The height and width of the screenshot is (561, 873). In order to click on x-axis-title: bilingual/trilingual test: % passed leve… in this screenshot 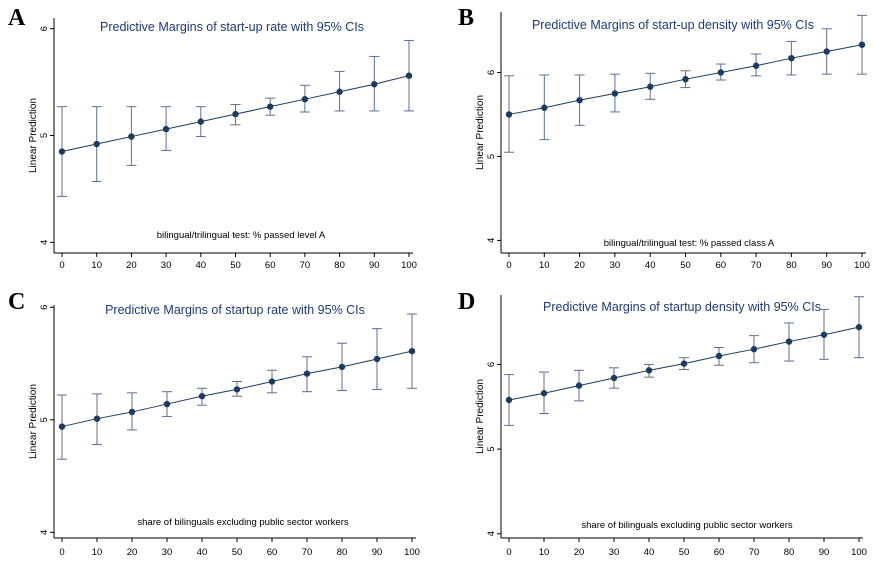, I will do `click(241, 235)`.